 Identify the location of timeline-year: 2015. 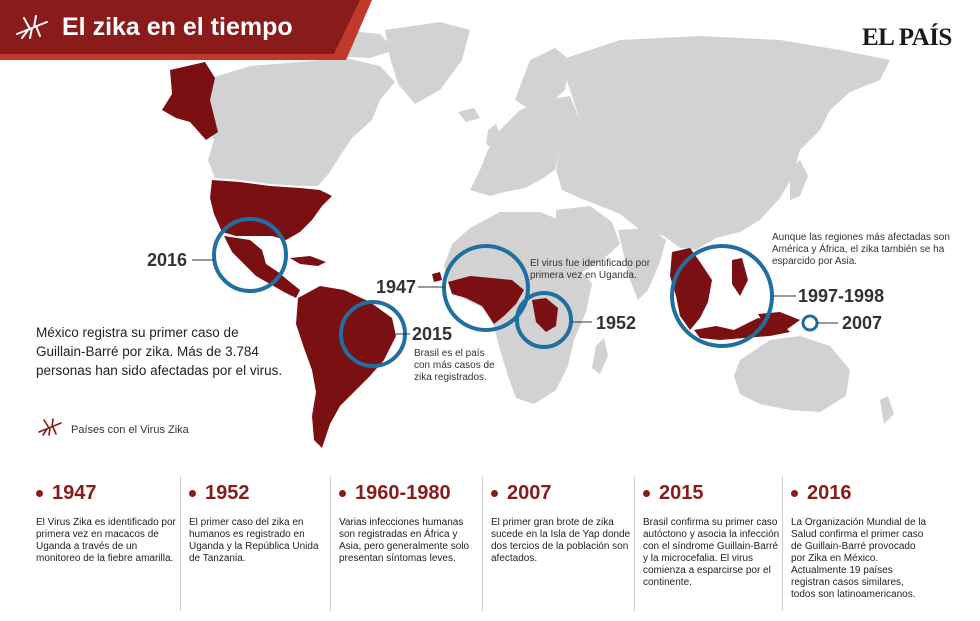
(681, 493).